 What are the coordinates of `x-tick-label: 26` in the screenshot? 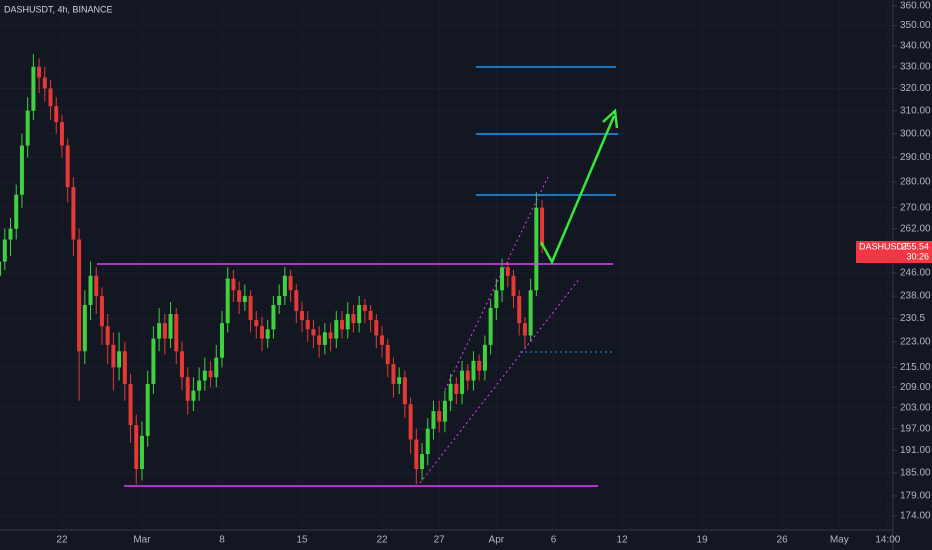 It's located at (783, 540).